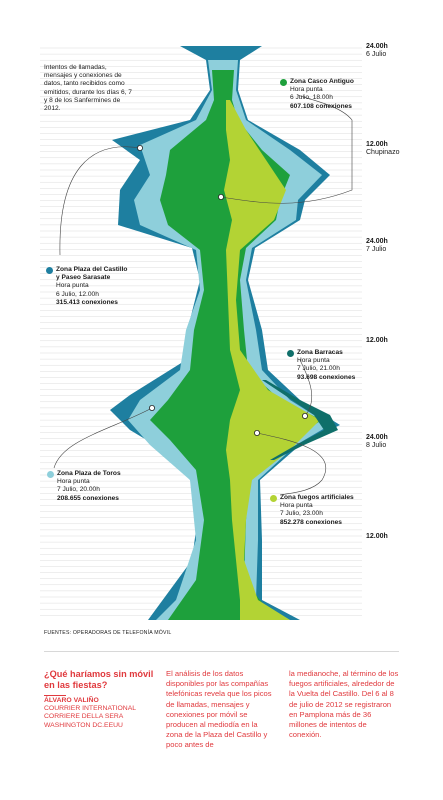  Describe the element at coordinates (256, 432) in the screenshot. I see `peak-dot-fuegos` at that location.